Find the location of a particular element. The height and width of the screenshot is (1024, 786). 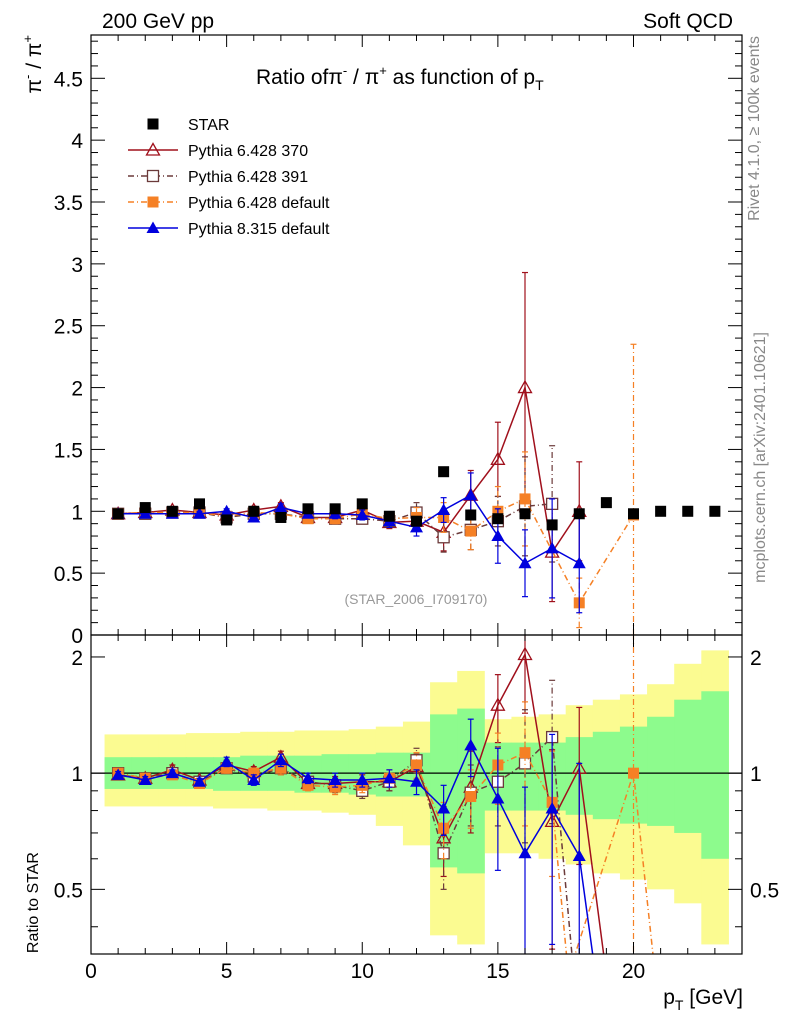

legend-label: Pythia 8.315 default is located at coordinates (259, 229).